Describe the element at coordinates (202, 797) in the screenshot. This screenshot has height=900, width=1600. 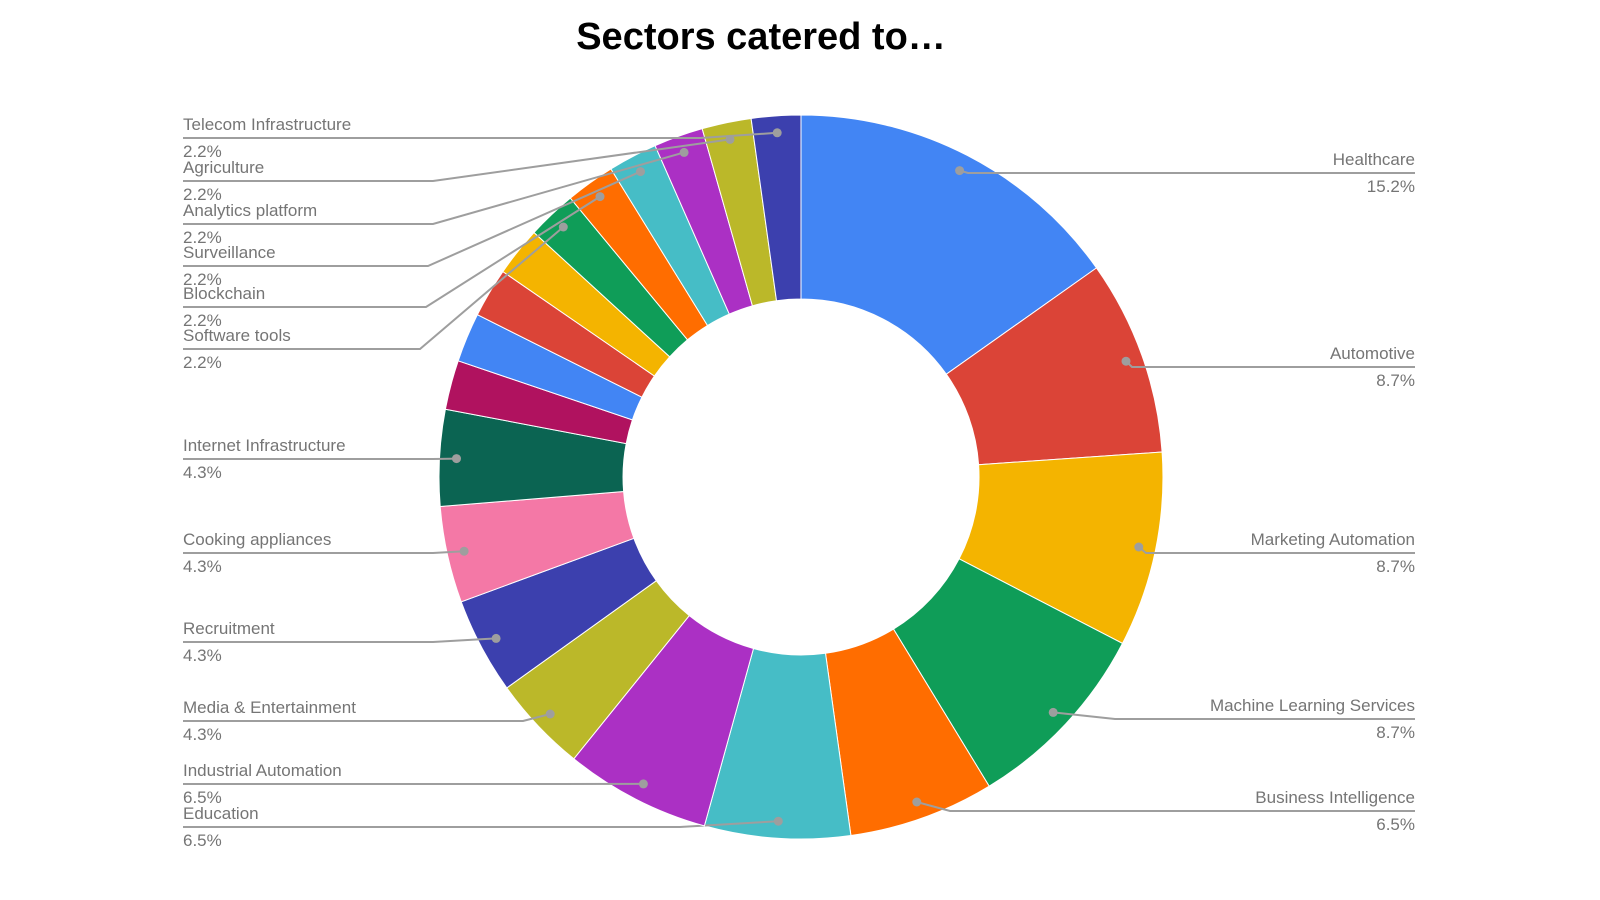
I see `slice-pct-industrial-automation: 6.5%` at that location.